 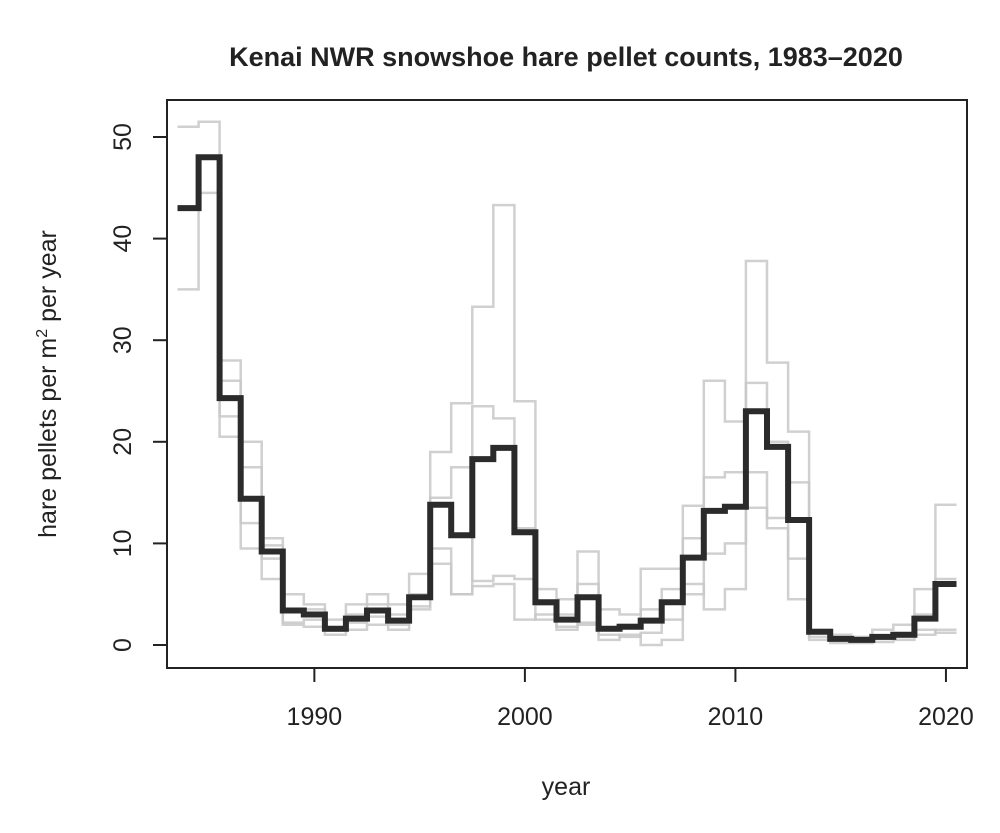 I want to click on x-axis-label: year, so click(x=566, y=787).